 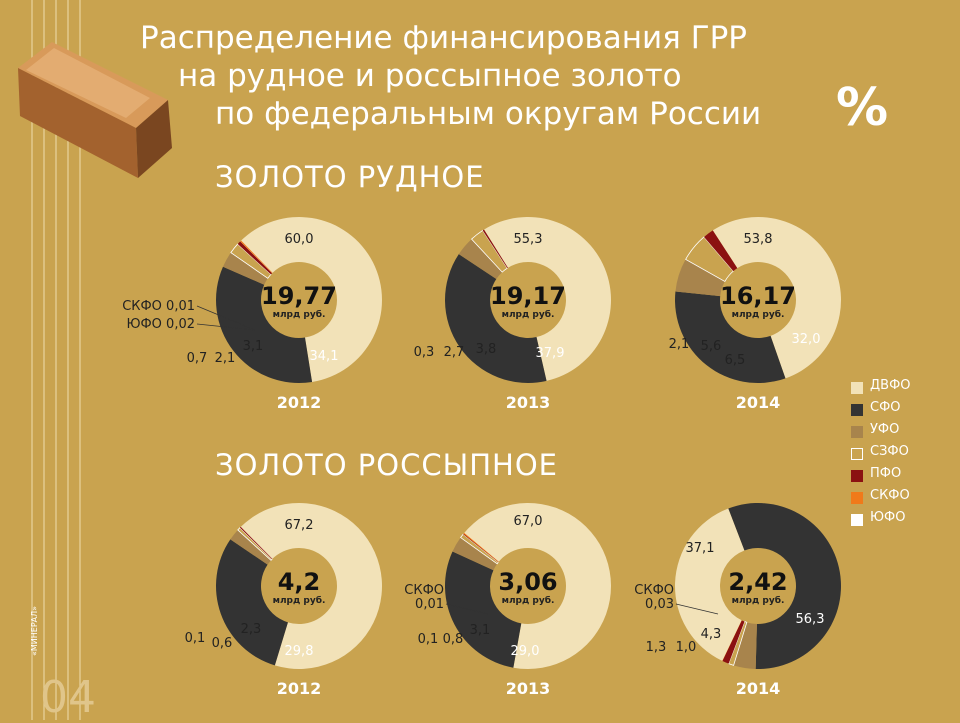 What do you see at coordinates (885, 407) in the screenshot?
I see `legend-label-СФО: СФО` at bounding box center [885, 407].